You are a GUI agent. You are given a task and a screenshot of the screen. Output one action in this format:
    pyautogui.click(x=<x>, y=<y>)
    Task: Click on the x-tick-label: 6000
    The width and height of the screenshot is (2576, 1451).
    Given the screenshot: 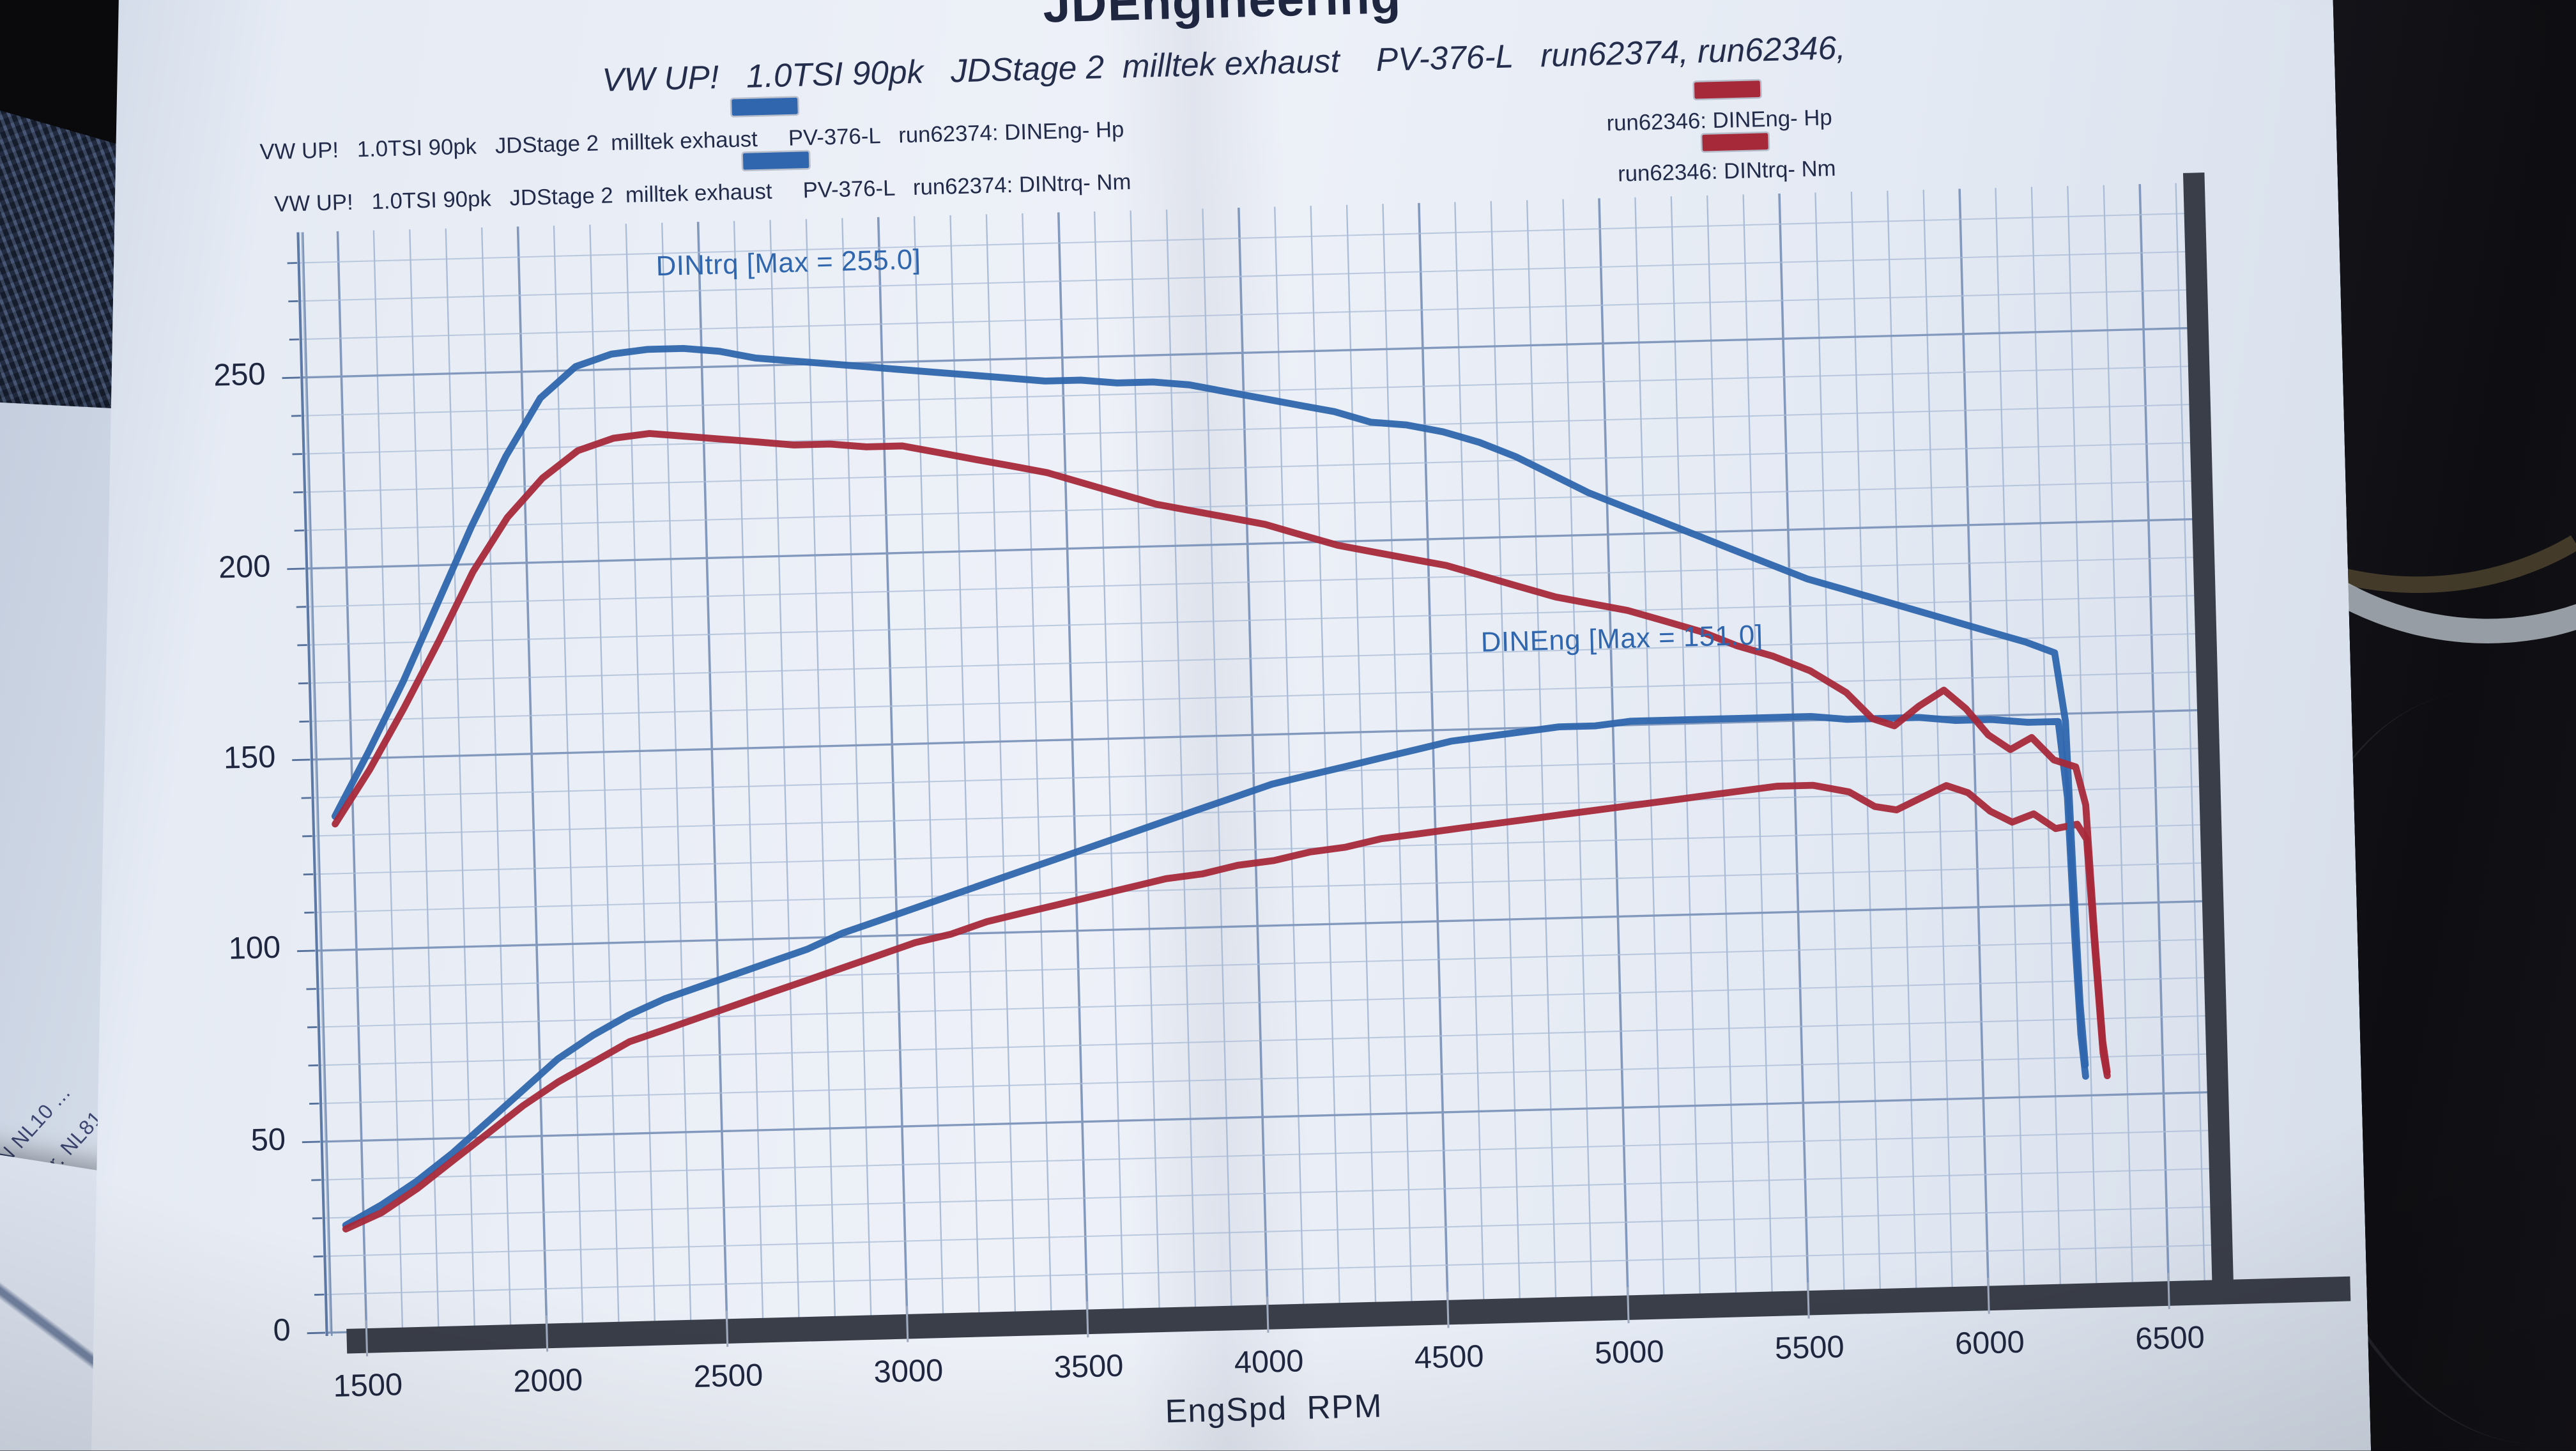 What is the action you would take?
    pyautogui.click(x=1989, y=1345)
    